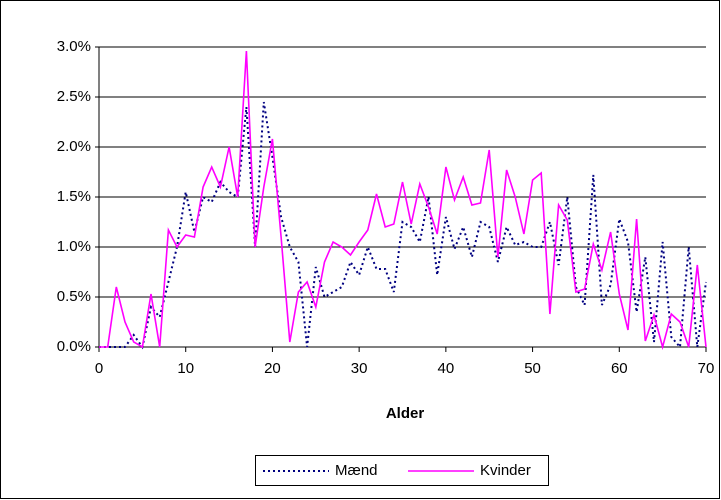 The image size is (721, 500). I want to click on y-tick-label: 1.0%, so click(74, 246).